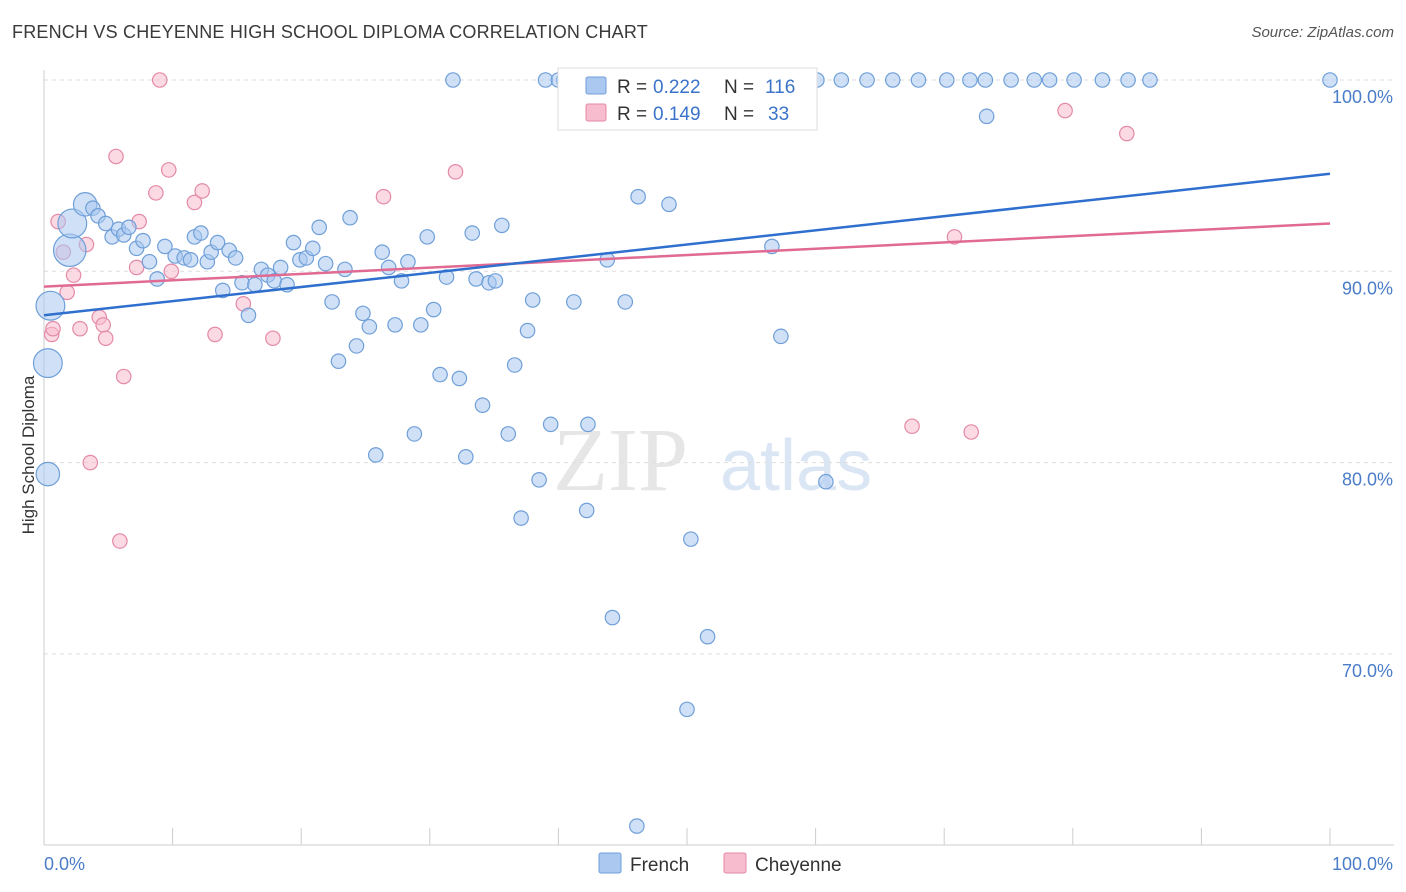 The height and width of the screenshot is (892, 1406). I want to click on x-ticks, so click(687, 836).